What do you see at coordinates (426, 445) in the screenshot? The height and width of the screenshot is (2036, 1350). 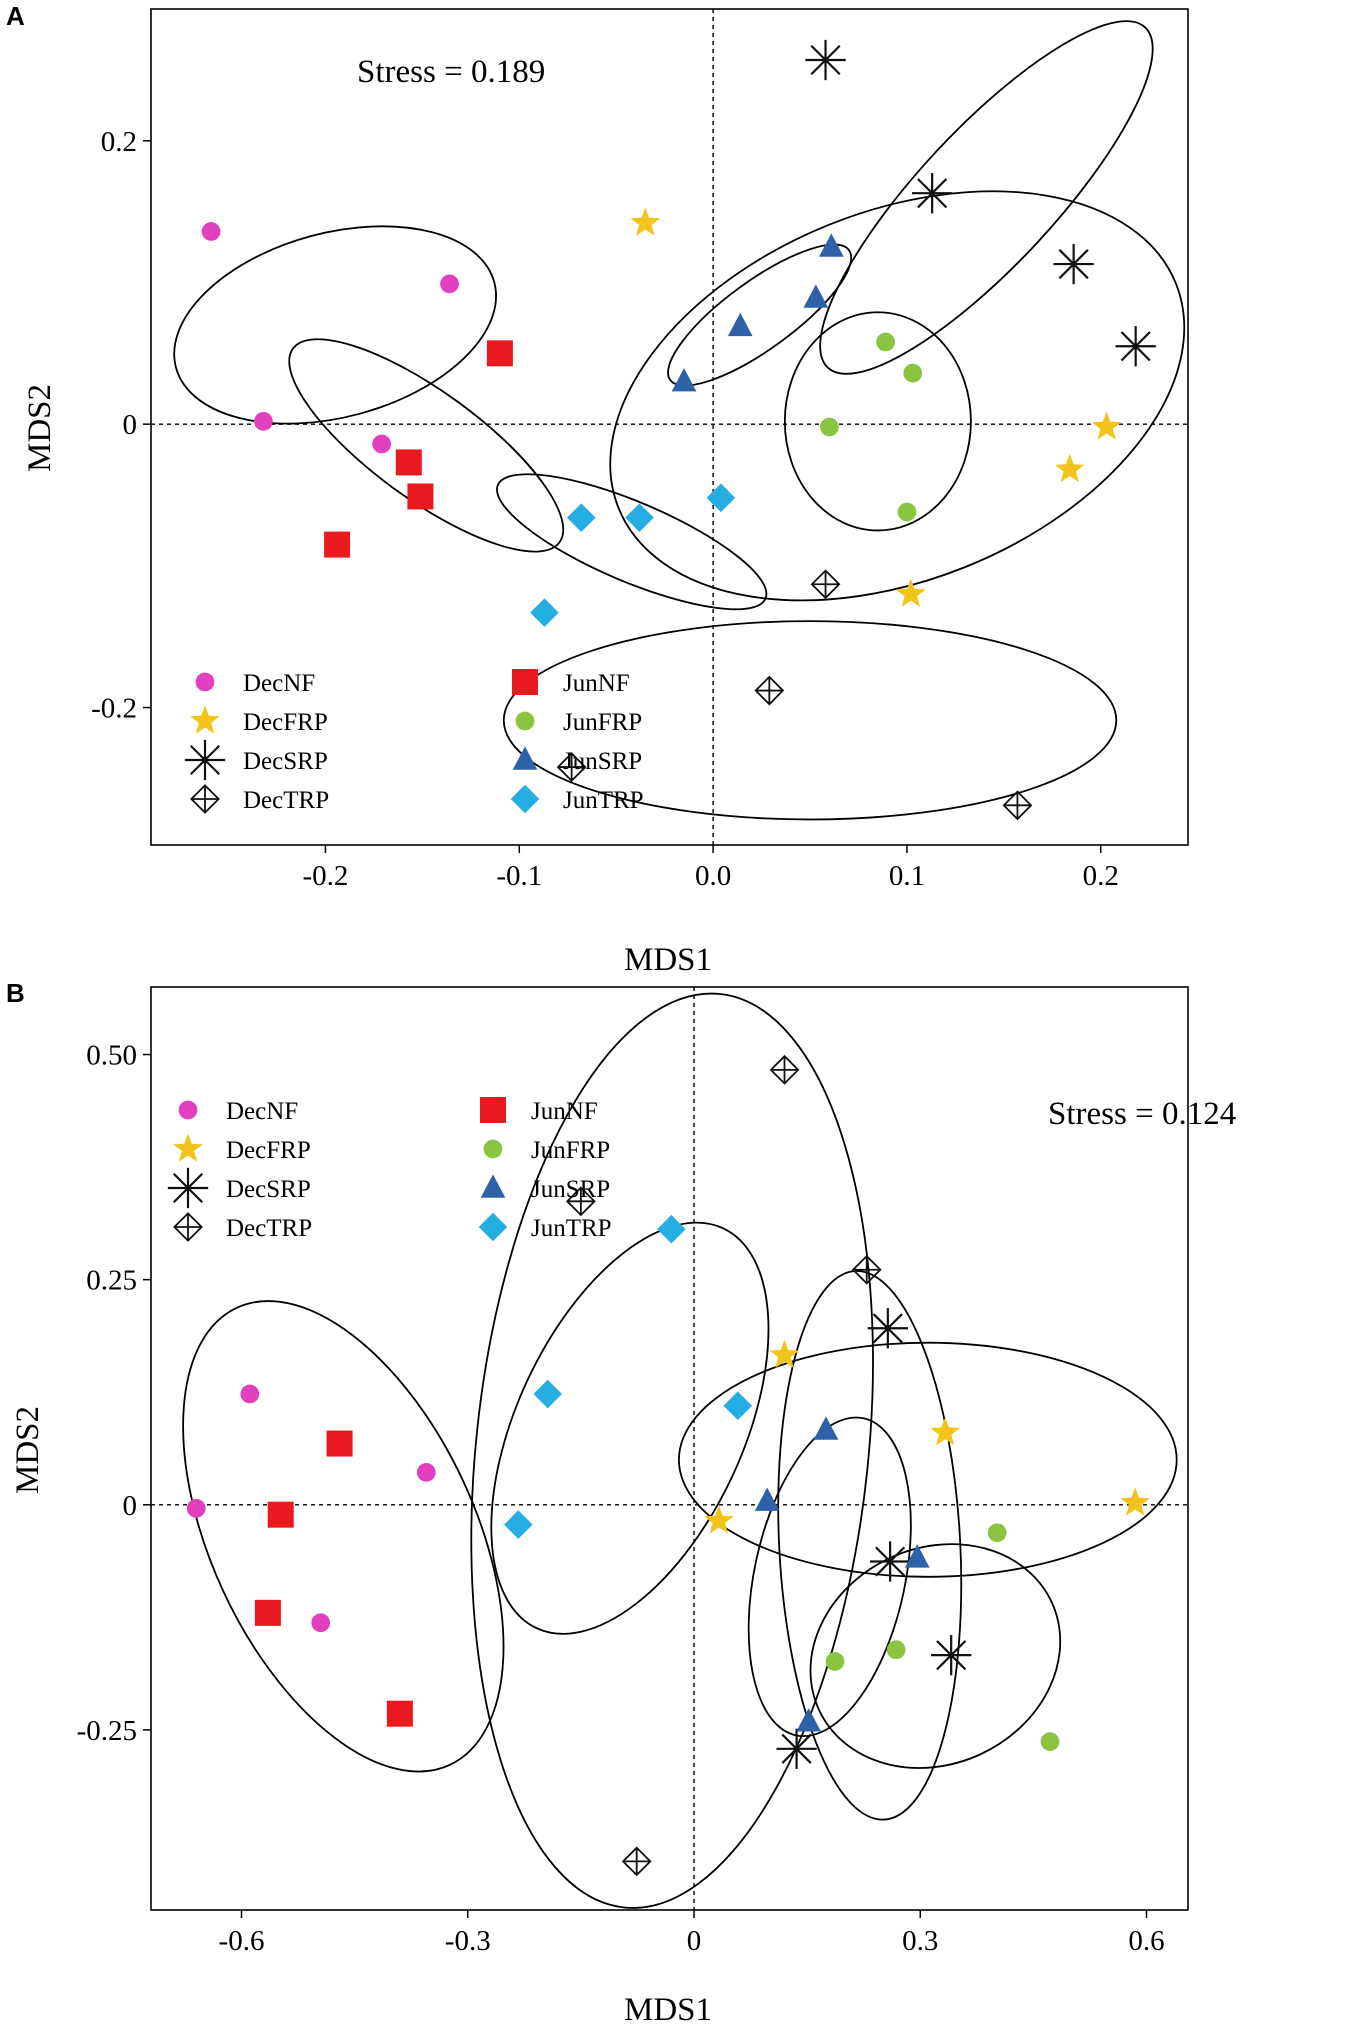 I see `panel-a-ellipse-junnf` at bounding box center [426, 445].